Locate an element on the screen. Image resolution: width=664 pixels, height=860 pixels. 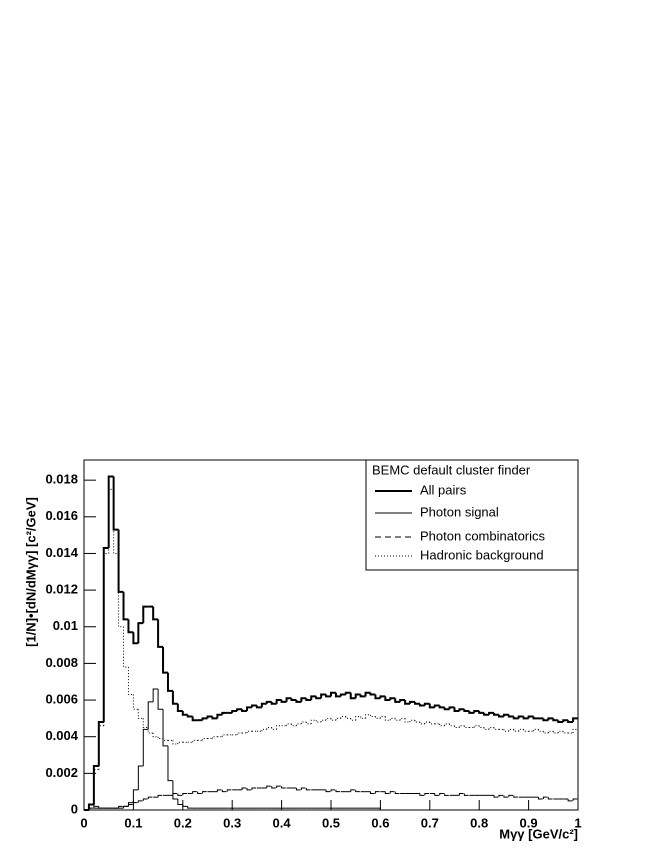
legend-title: BEMC default cluster finder is located at coordinates (451, 469).